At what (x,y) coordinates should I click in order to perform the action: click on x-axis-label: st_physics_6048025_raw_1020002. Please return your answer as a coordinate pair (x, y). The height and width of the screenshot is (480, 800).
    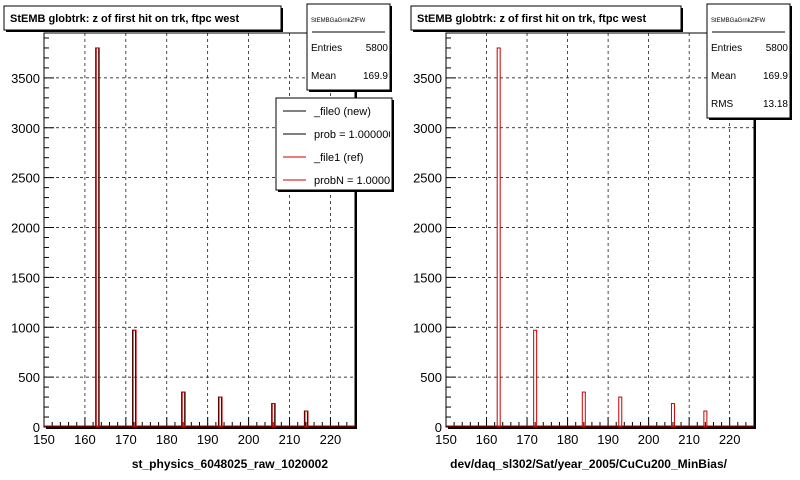
    Looking at the image, I should click on (230, 464).